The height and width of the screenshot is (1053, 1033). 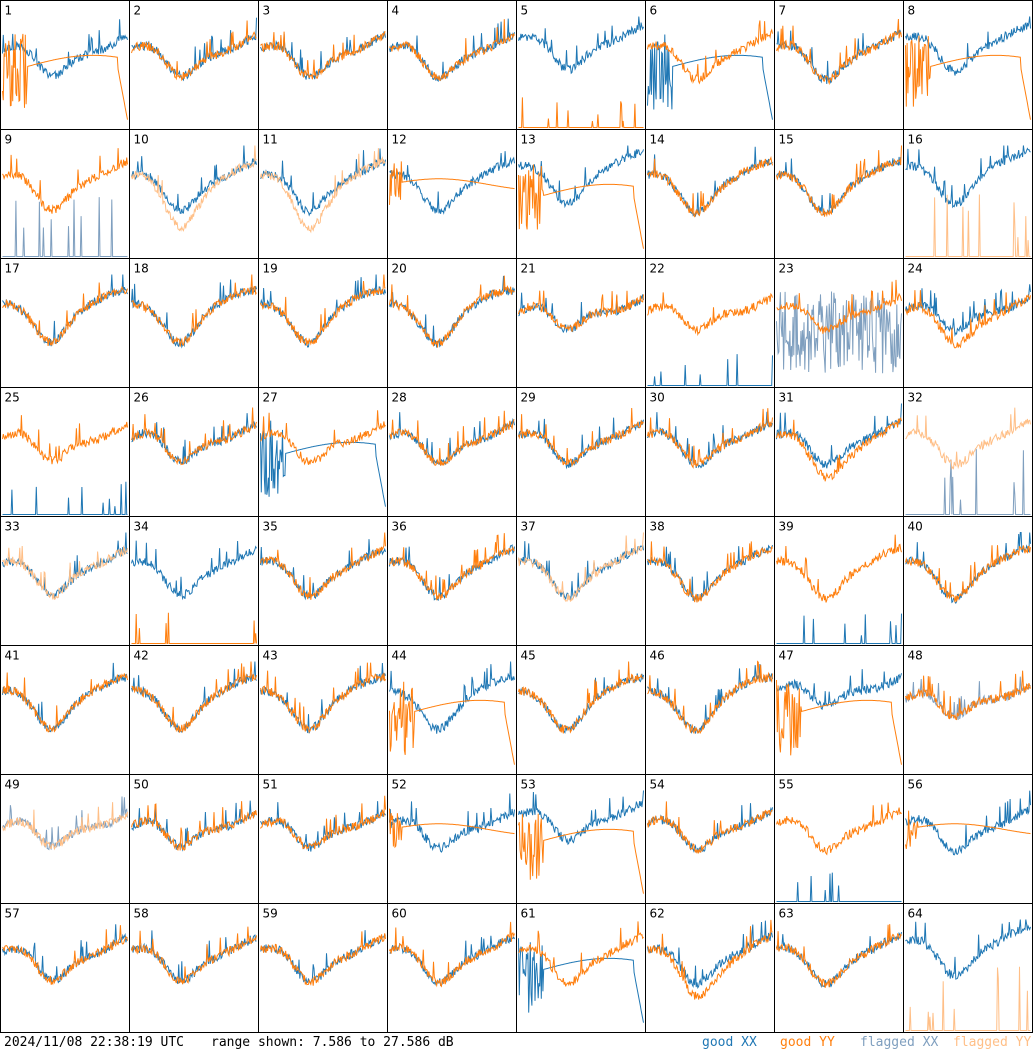 What do you see at coordinates (968, 452) in the screenshot?
I see `panel-32: 32` at bounding box center [968, 452].